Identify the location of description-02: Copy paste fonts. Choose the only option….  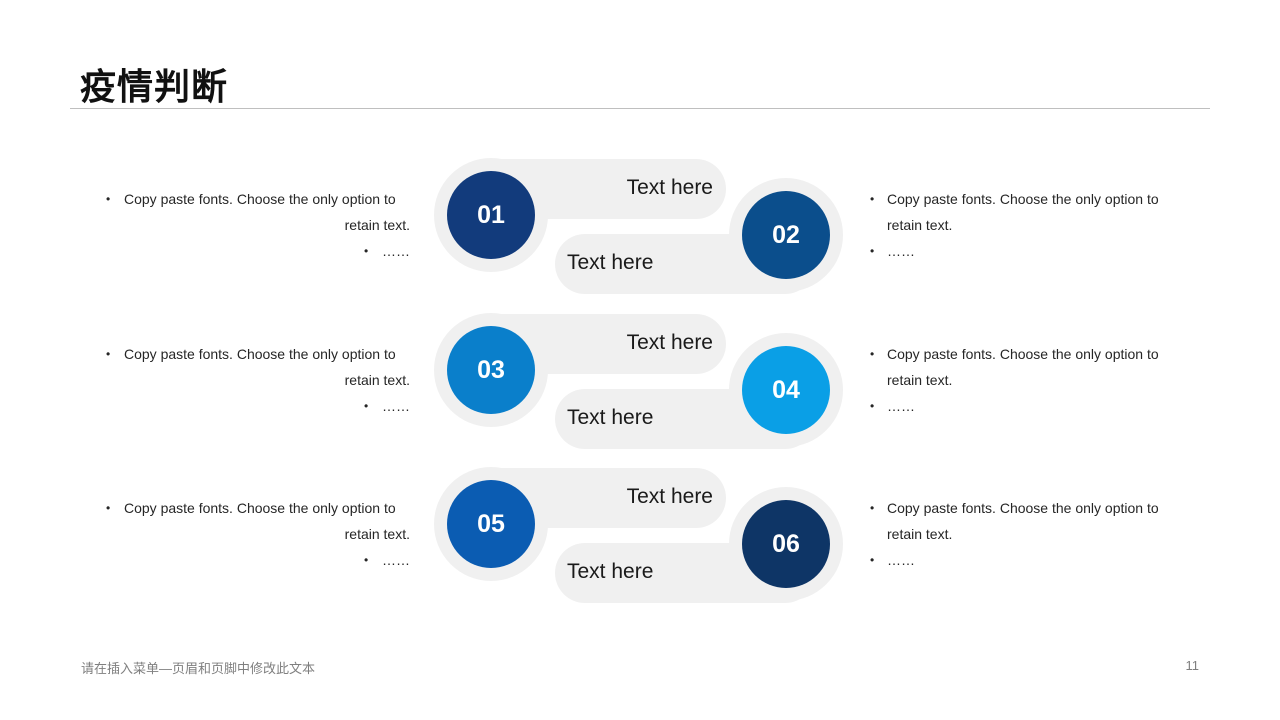
(1028, 225).